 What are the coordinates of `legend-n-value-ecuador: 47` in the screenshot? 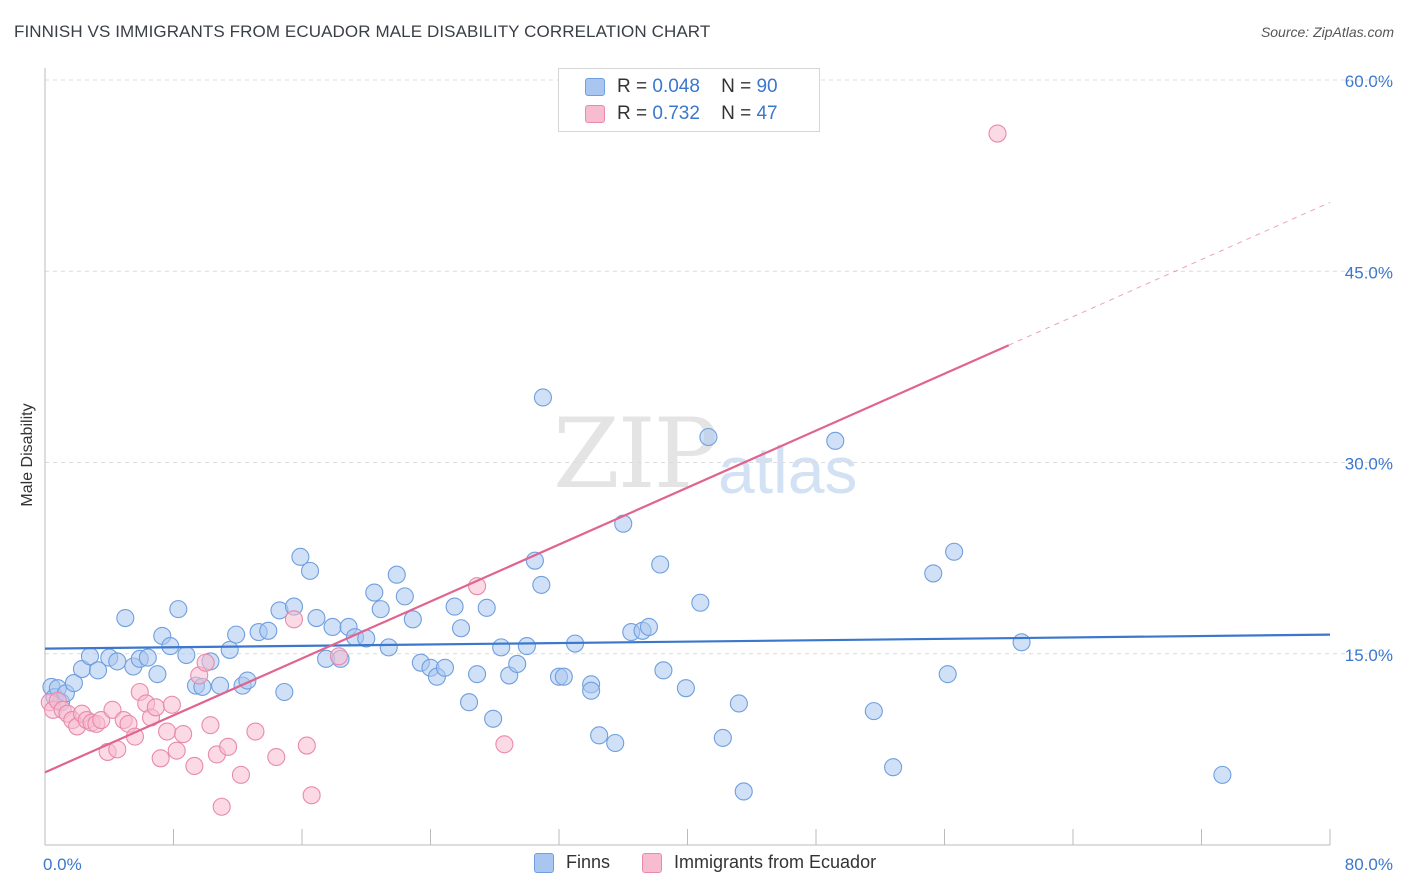 It's located at (767, 113).